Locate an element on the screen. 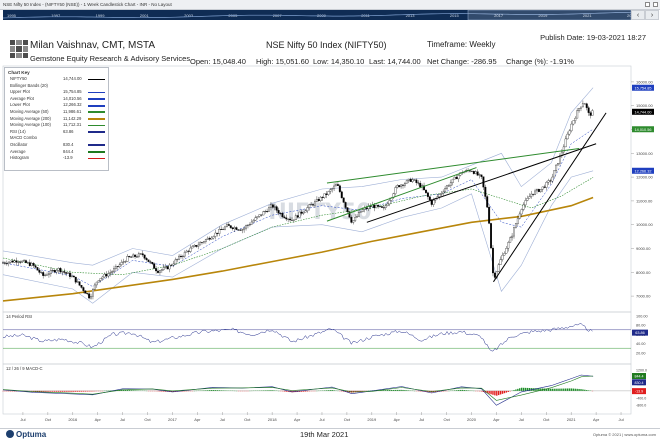 This screenshot has height=440, width=660. chart-key-row: Upper Plot 15,754.85 is located at coordinates (56, 92).